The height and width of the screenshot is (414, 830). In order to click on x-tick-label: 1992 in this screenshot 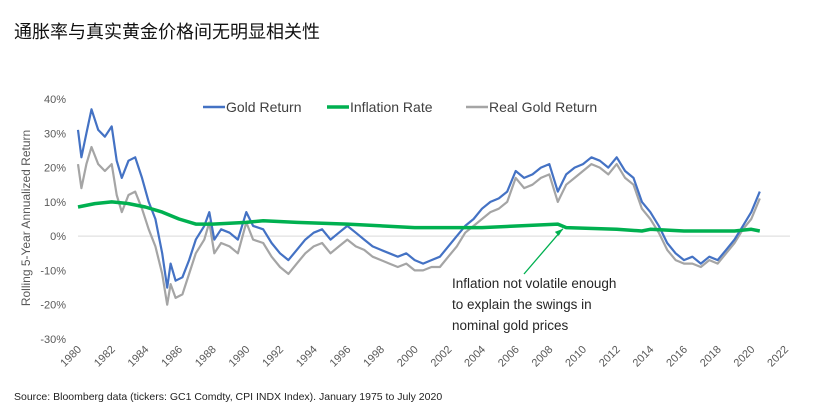, I will do `click(273, 357)`.